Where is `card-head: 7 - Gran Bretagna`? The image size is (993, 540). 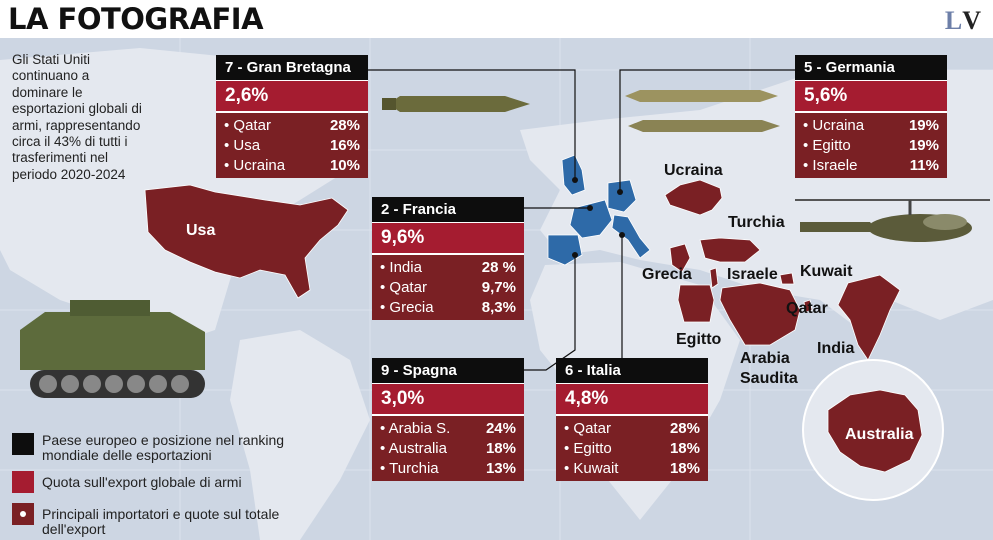 card-head: 7 - Gran Bretagna is located at coordinates (292, 67).